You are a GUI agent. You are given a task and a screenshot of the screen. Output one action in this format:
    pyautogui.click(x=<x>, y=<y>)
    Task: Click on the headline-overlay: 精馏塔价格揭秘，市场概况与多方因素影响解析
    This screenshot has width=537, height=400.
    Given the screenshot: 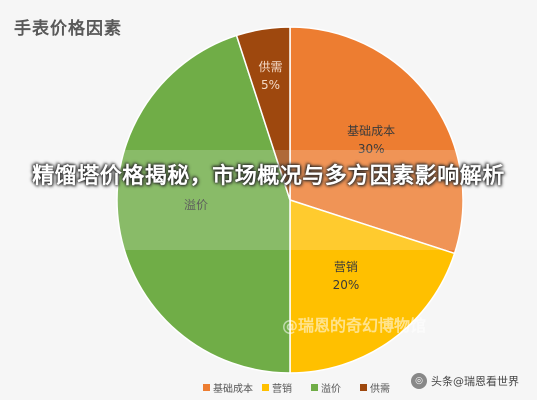 What is the action you would take?
    pyautogui.click(x=268, y=176)
    